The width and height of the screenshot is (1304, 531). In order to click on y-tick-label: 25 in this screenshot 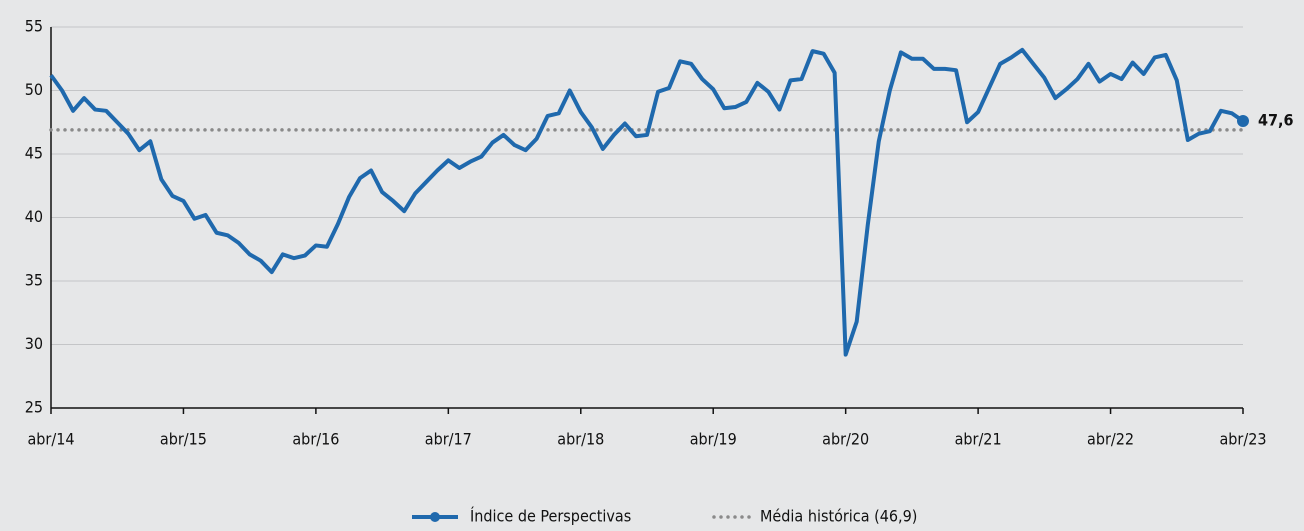, I will do `click(34, 407)`.